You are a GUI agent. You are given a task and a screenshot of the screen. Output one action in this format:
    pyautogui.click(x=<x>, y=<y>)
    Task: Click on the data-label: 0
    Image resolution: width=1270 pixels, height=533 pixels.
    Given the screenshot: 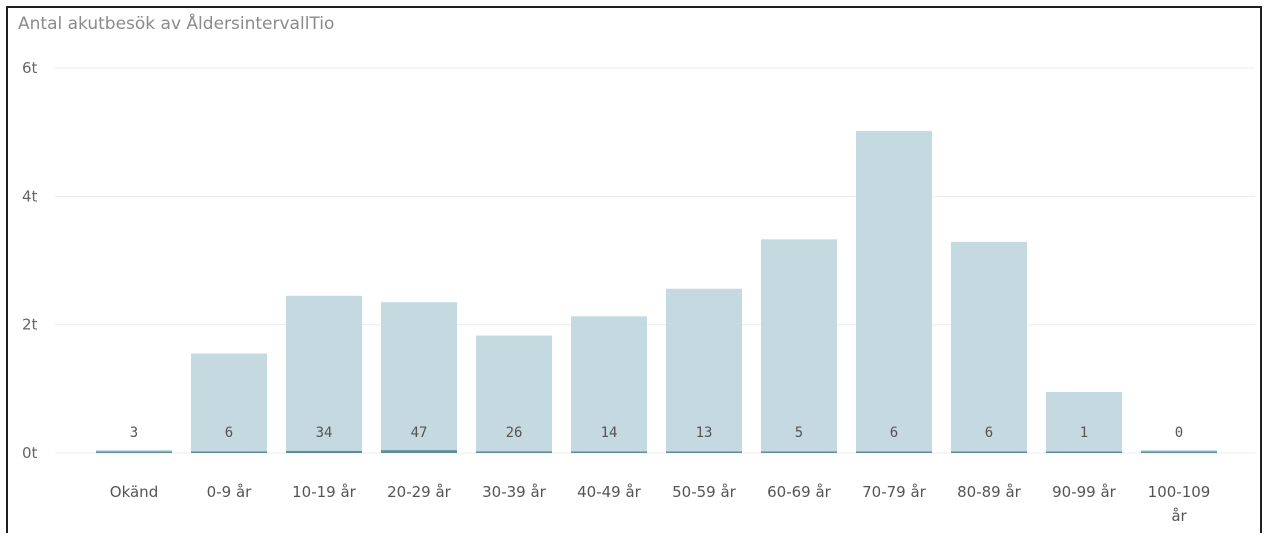 What is the action you would take?
    pyautogui.click(x=1179, y=433)
    